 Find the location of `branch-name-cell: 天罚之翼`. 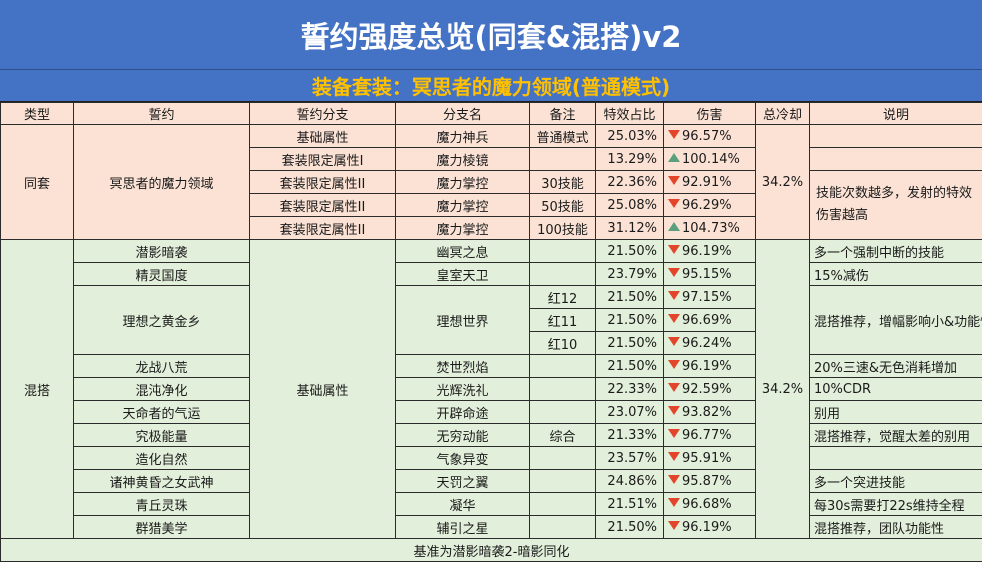

branch-name-cell: 天罚之翼 is located at coordinates (462, 481).